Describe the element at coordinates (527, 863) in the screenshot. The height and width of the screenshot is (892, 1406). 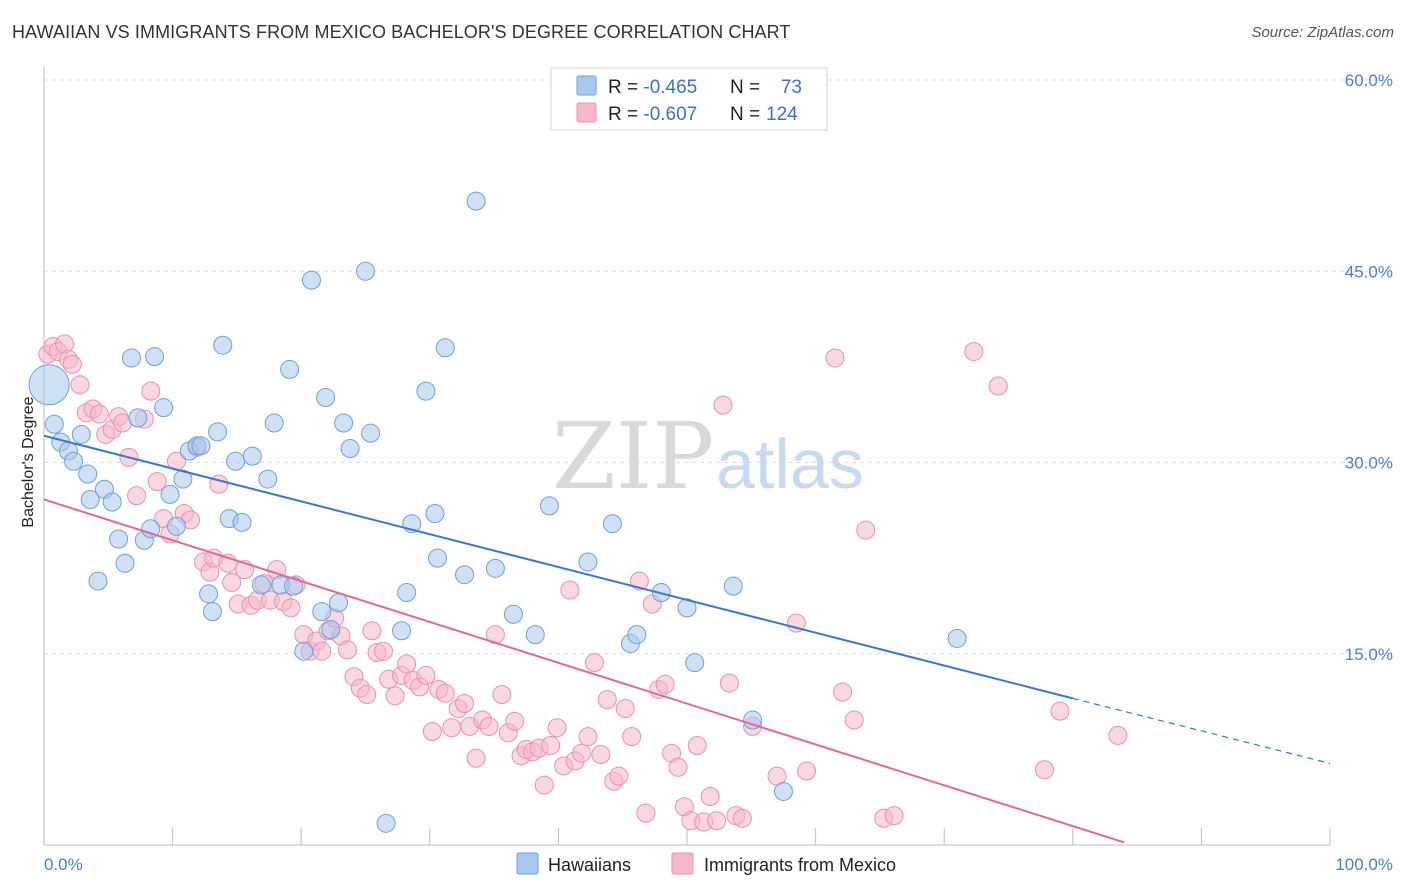
I see `bottom-legend-swatch-hawaiians` at that location.